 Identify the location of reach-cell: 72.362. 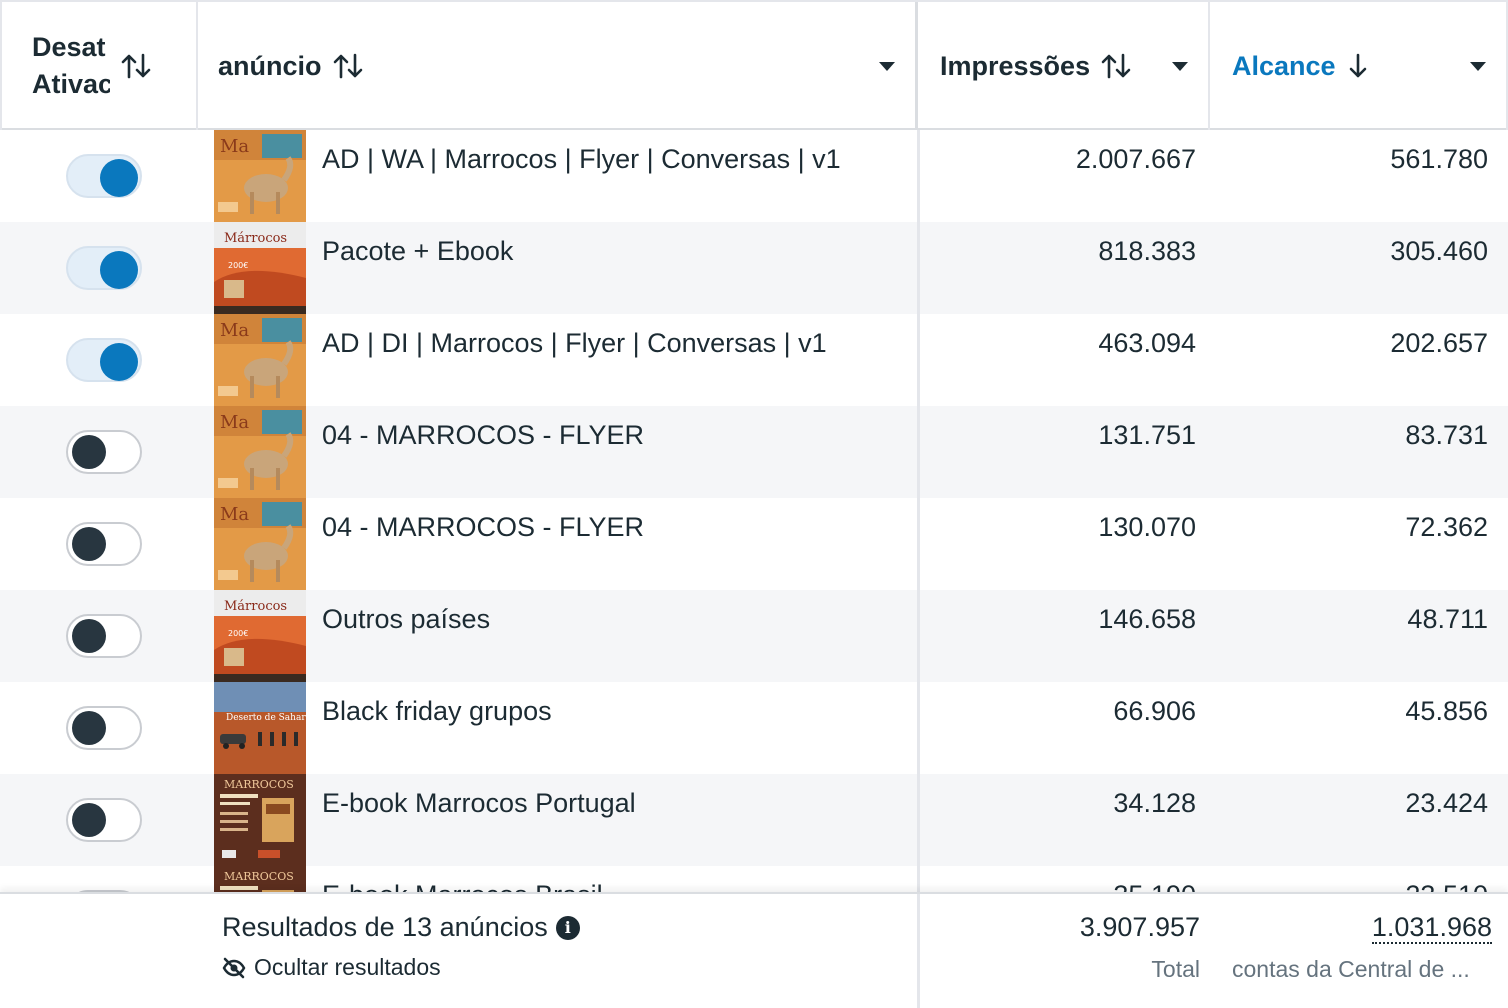
(1446, 527).